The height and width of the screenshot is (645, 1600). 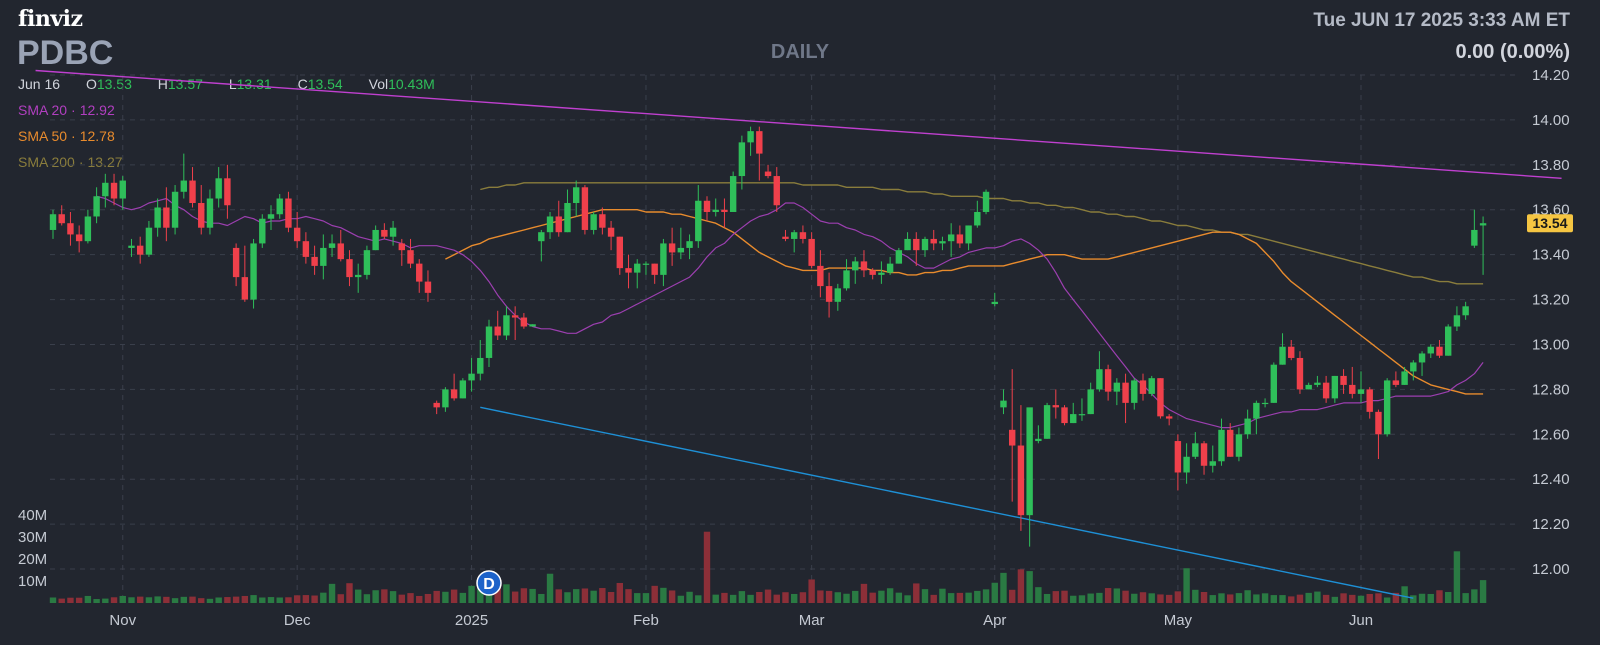 What do you see at coordinates (1551, 75) in the screenshot?
I see `price-tick-label: 14.20` at bounding box center [1551, 75].